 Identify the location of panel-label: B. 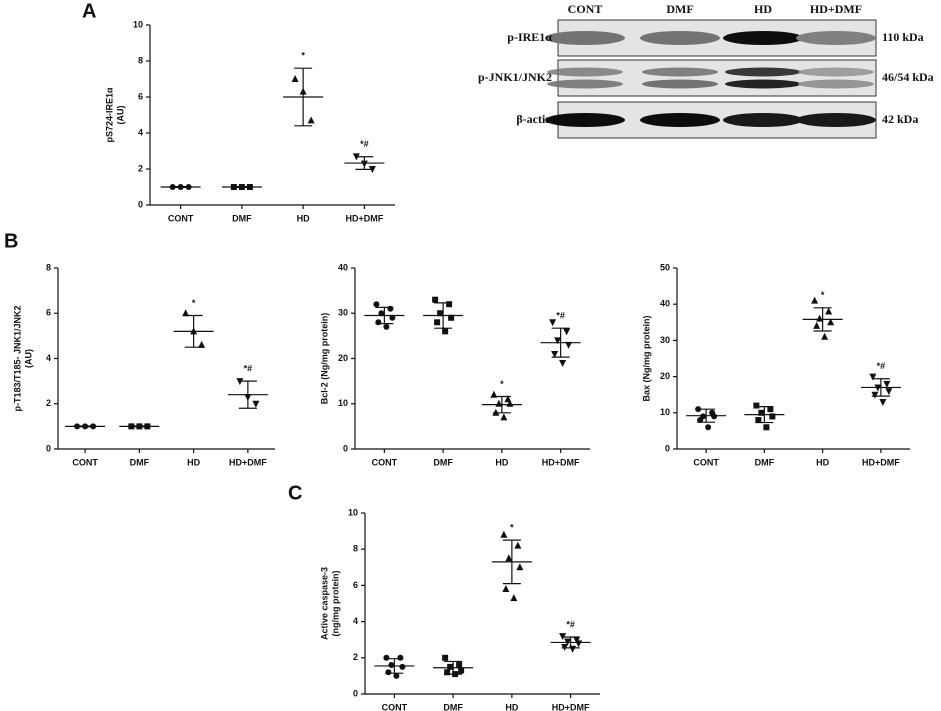
(11, 241).